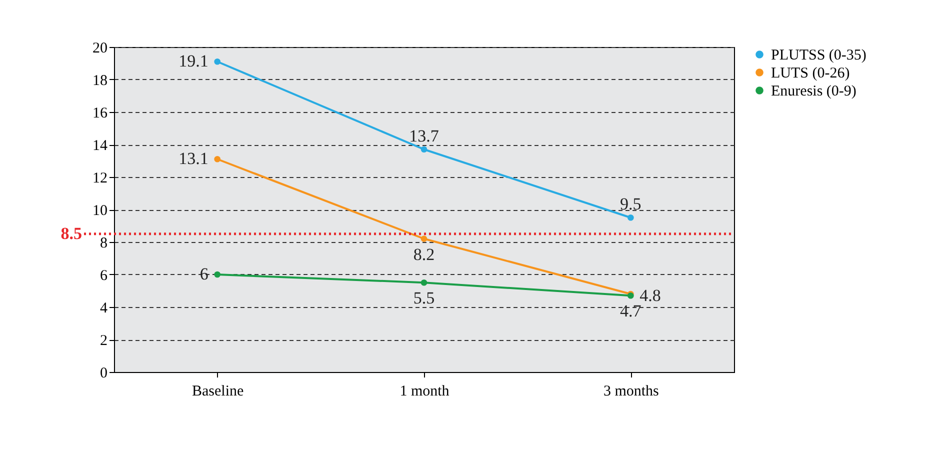 Image resolution: width=947 pixels, height=460 pixels. Describe the element at coordinates (100, 114) in the screenshot. I see `y-tick-label: 16` at that location.